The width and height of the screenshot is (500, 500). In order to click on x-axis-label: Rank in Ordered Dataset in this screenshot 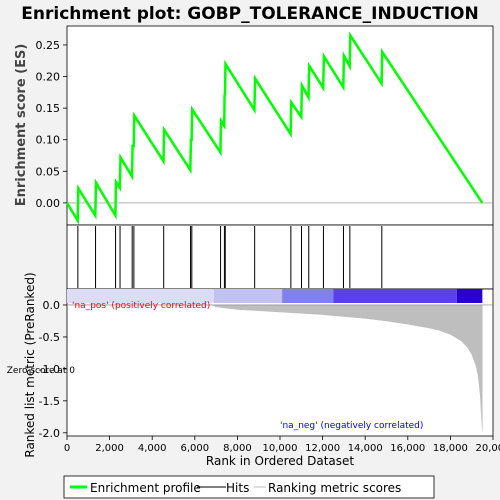, I will do `click(280, 461)`.